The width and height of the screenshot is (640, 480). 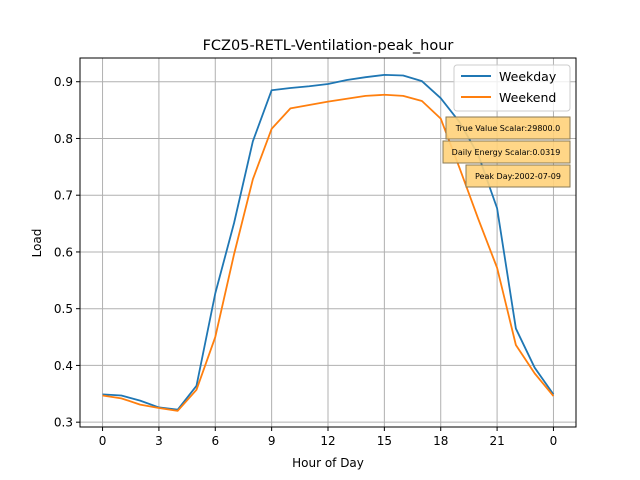 I want to click on x-axis-label: Hour of Day, so click(x=328, y=463).